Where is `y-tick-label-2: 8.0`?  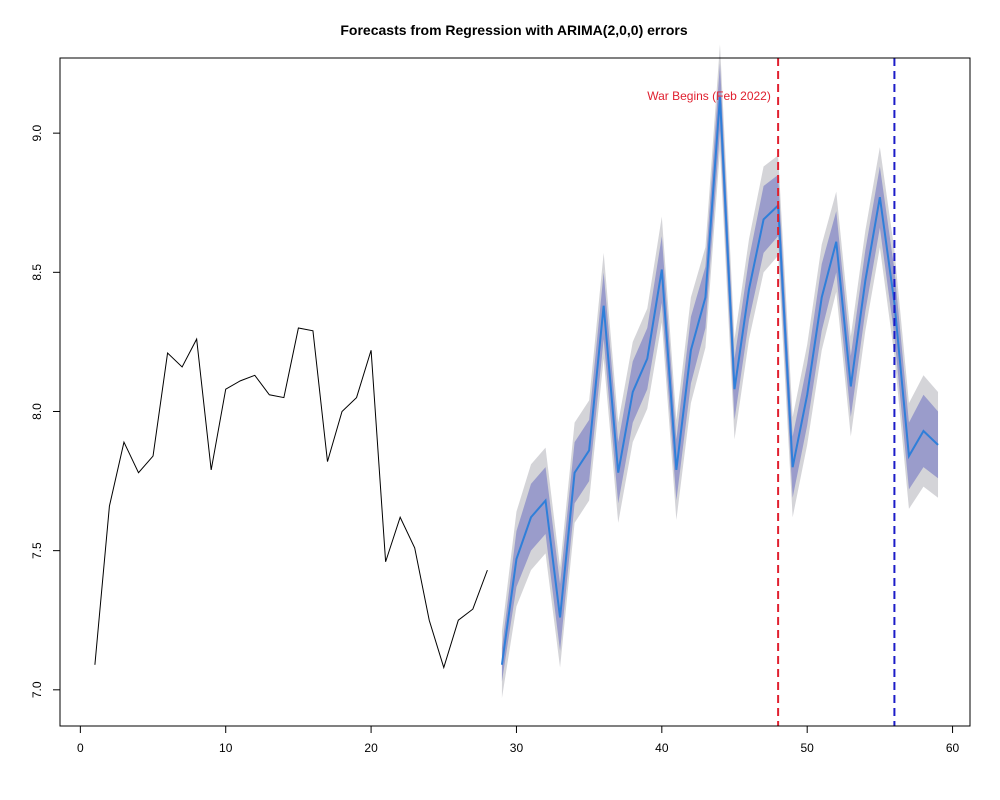 y-tick-label-2: 8.0 is located at coordinates (37, 411).